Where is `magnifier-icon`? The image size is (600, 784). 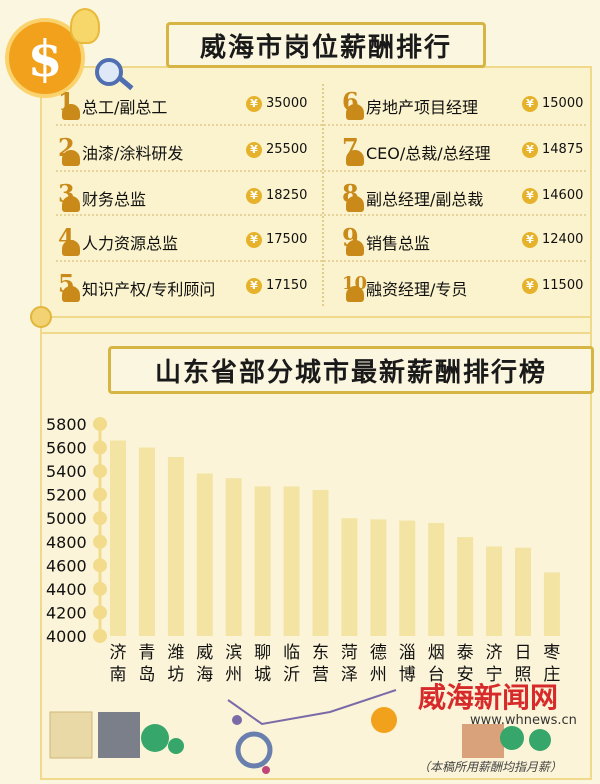 magnifier-icon is located at coordinates (109, 72).